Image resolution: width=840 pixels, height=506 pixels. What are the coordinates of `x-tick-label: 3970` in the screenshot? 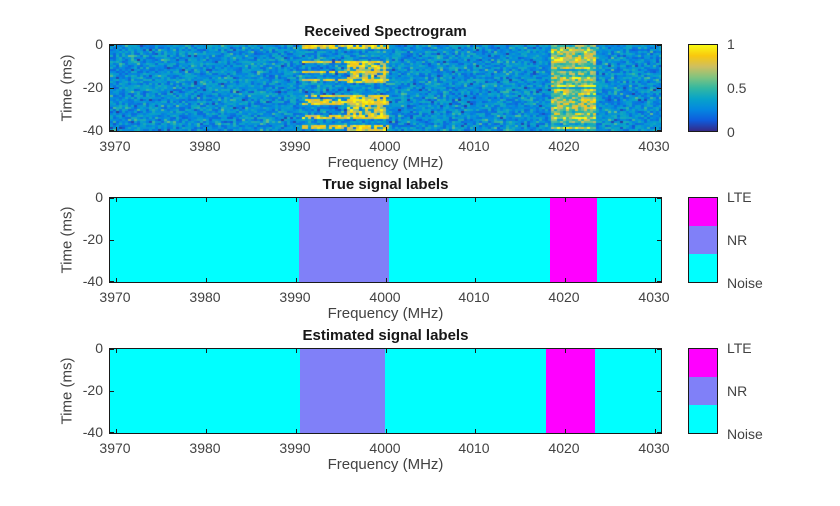 It's located at (115, 448).